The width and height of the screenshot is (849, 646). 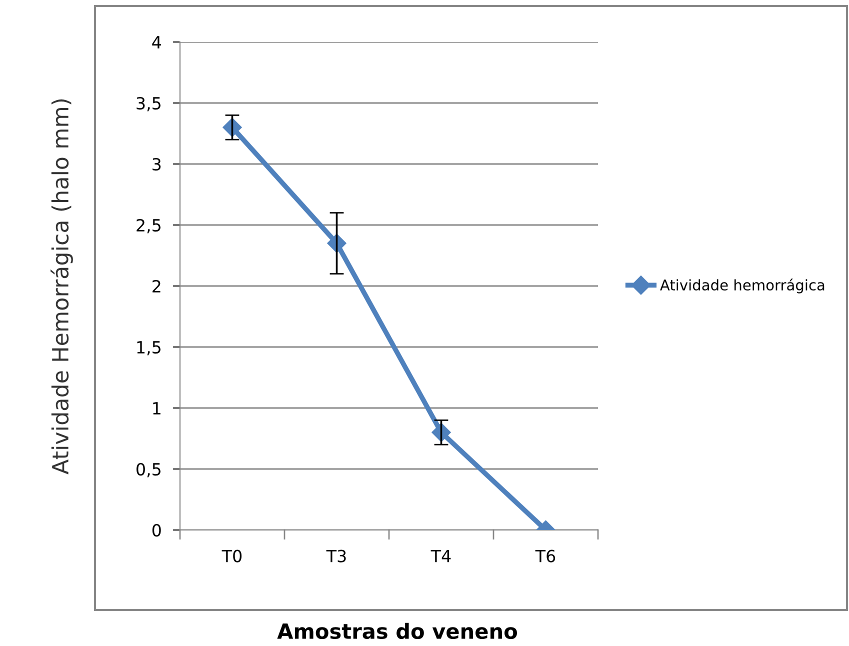 What do you see at coordinates (397, 631) in the screenshot?
I see `x-axis-title: Amostras do veneno` at bounding box center [397, 631].